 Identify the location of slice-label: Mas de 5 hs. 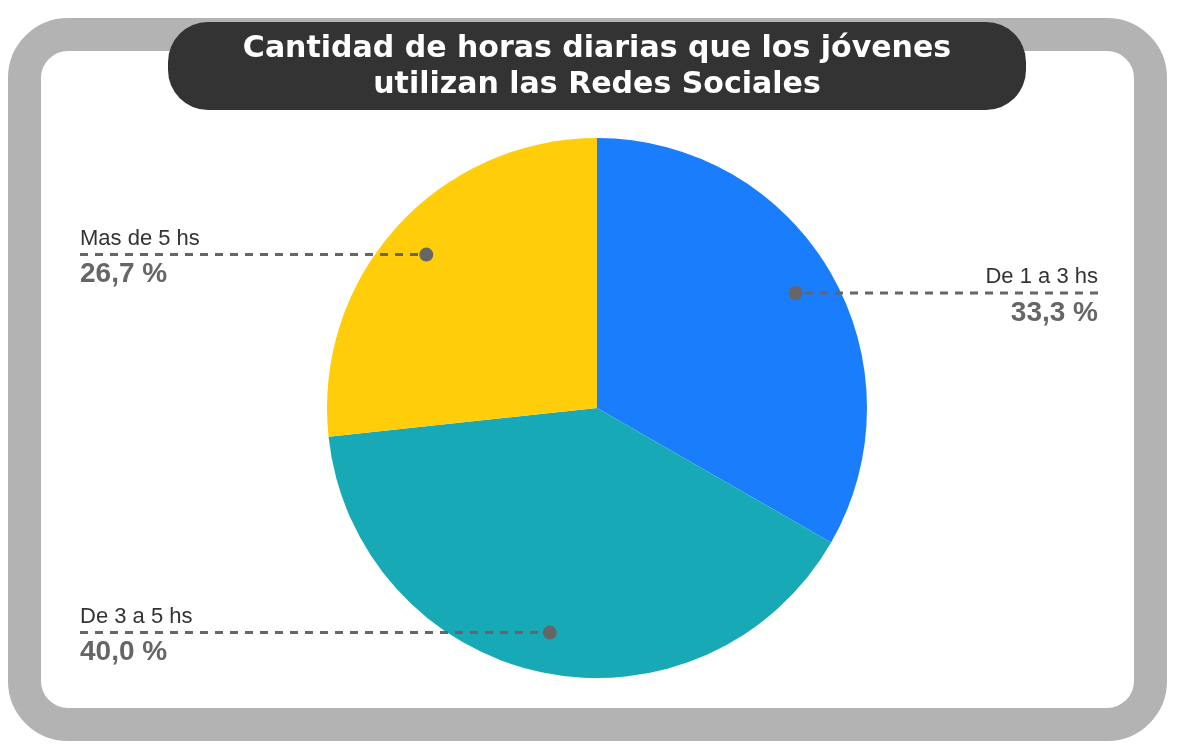
(140, 237).